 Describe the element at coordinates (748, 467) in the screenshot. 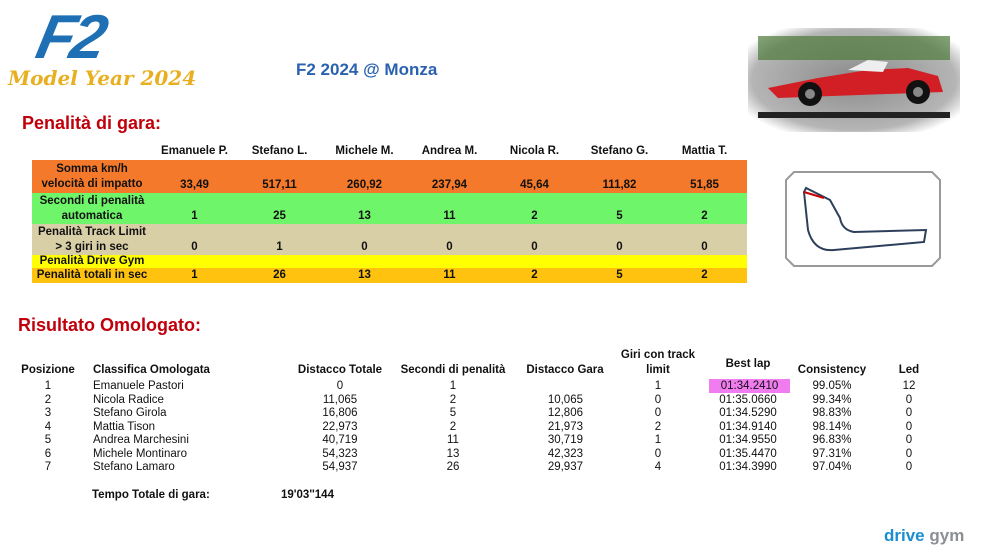

I see `table-cell: 01:34.3990` at that location.